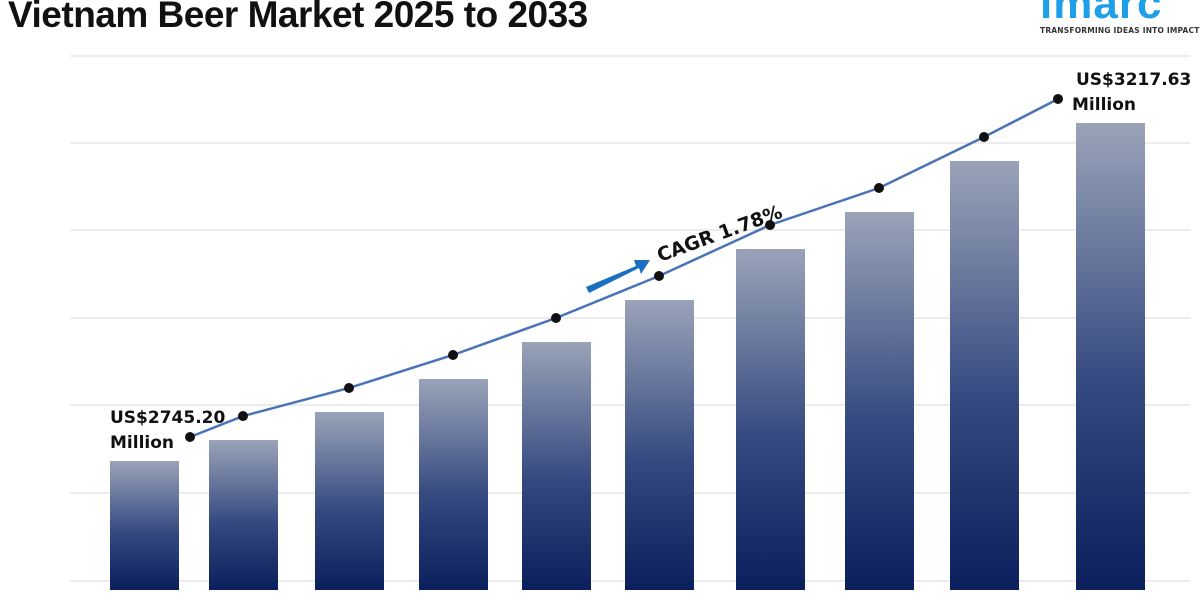 Image resolution: width=1200 pixels, height=600 pixels. What do you see at coordinates (1104, 105) in the screenshot?
I see `last-value-unit: Million` at bounding box center [1104, 105].